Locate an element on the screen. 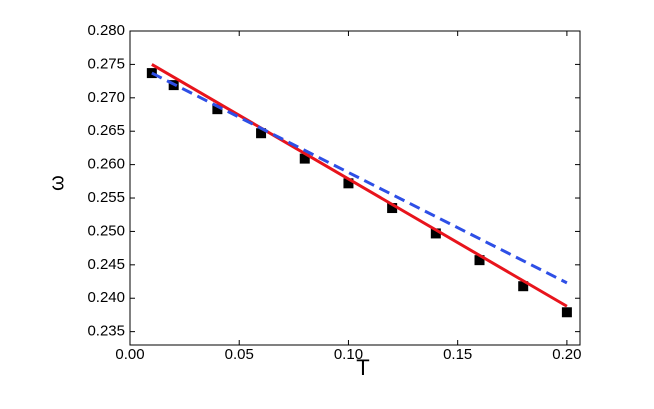 This screenshot has width=654, height=409. y-tick-label: 0.280 is located at coordinates (106, 30).